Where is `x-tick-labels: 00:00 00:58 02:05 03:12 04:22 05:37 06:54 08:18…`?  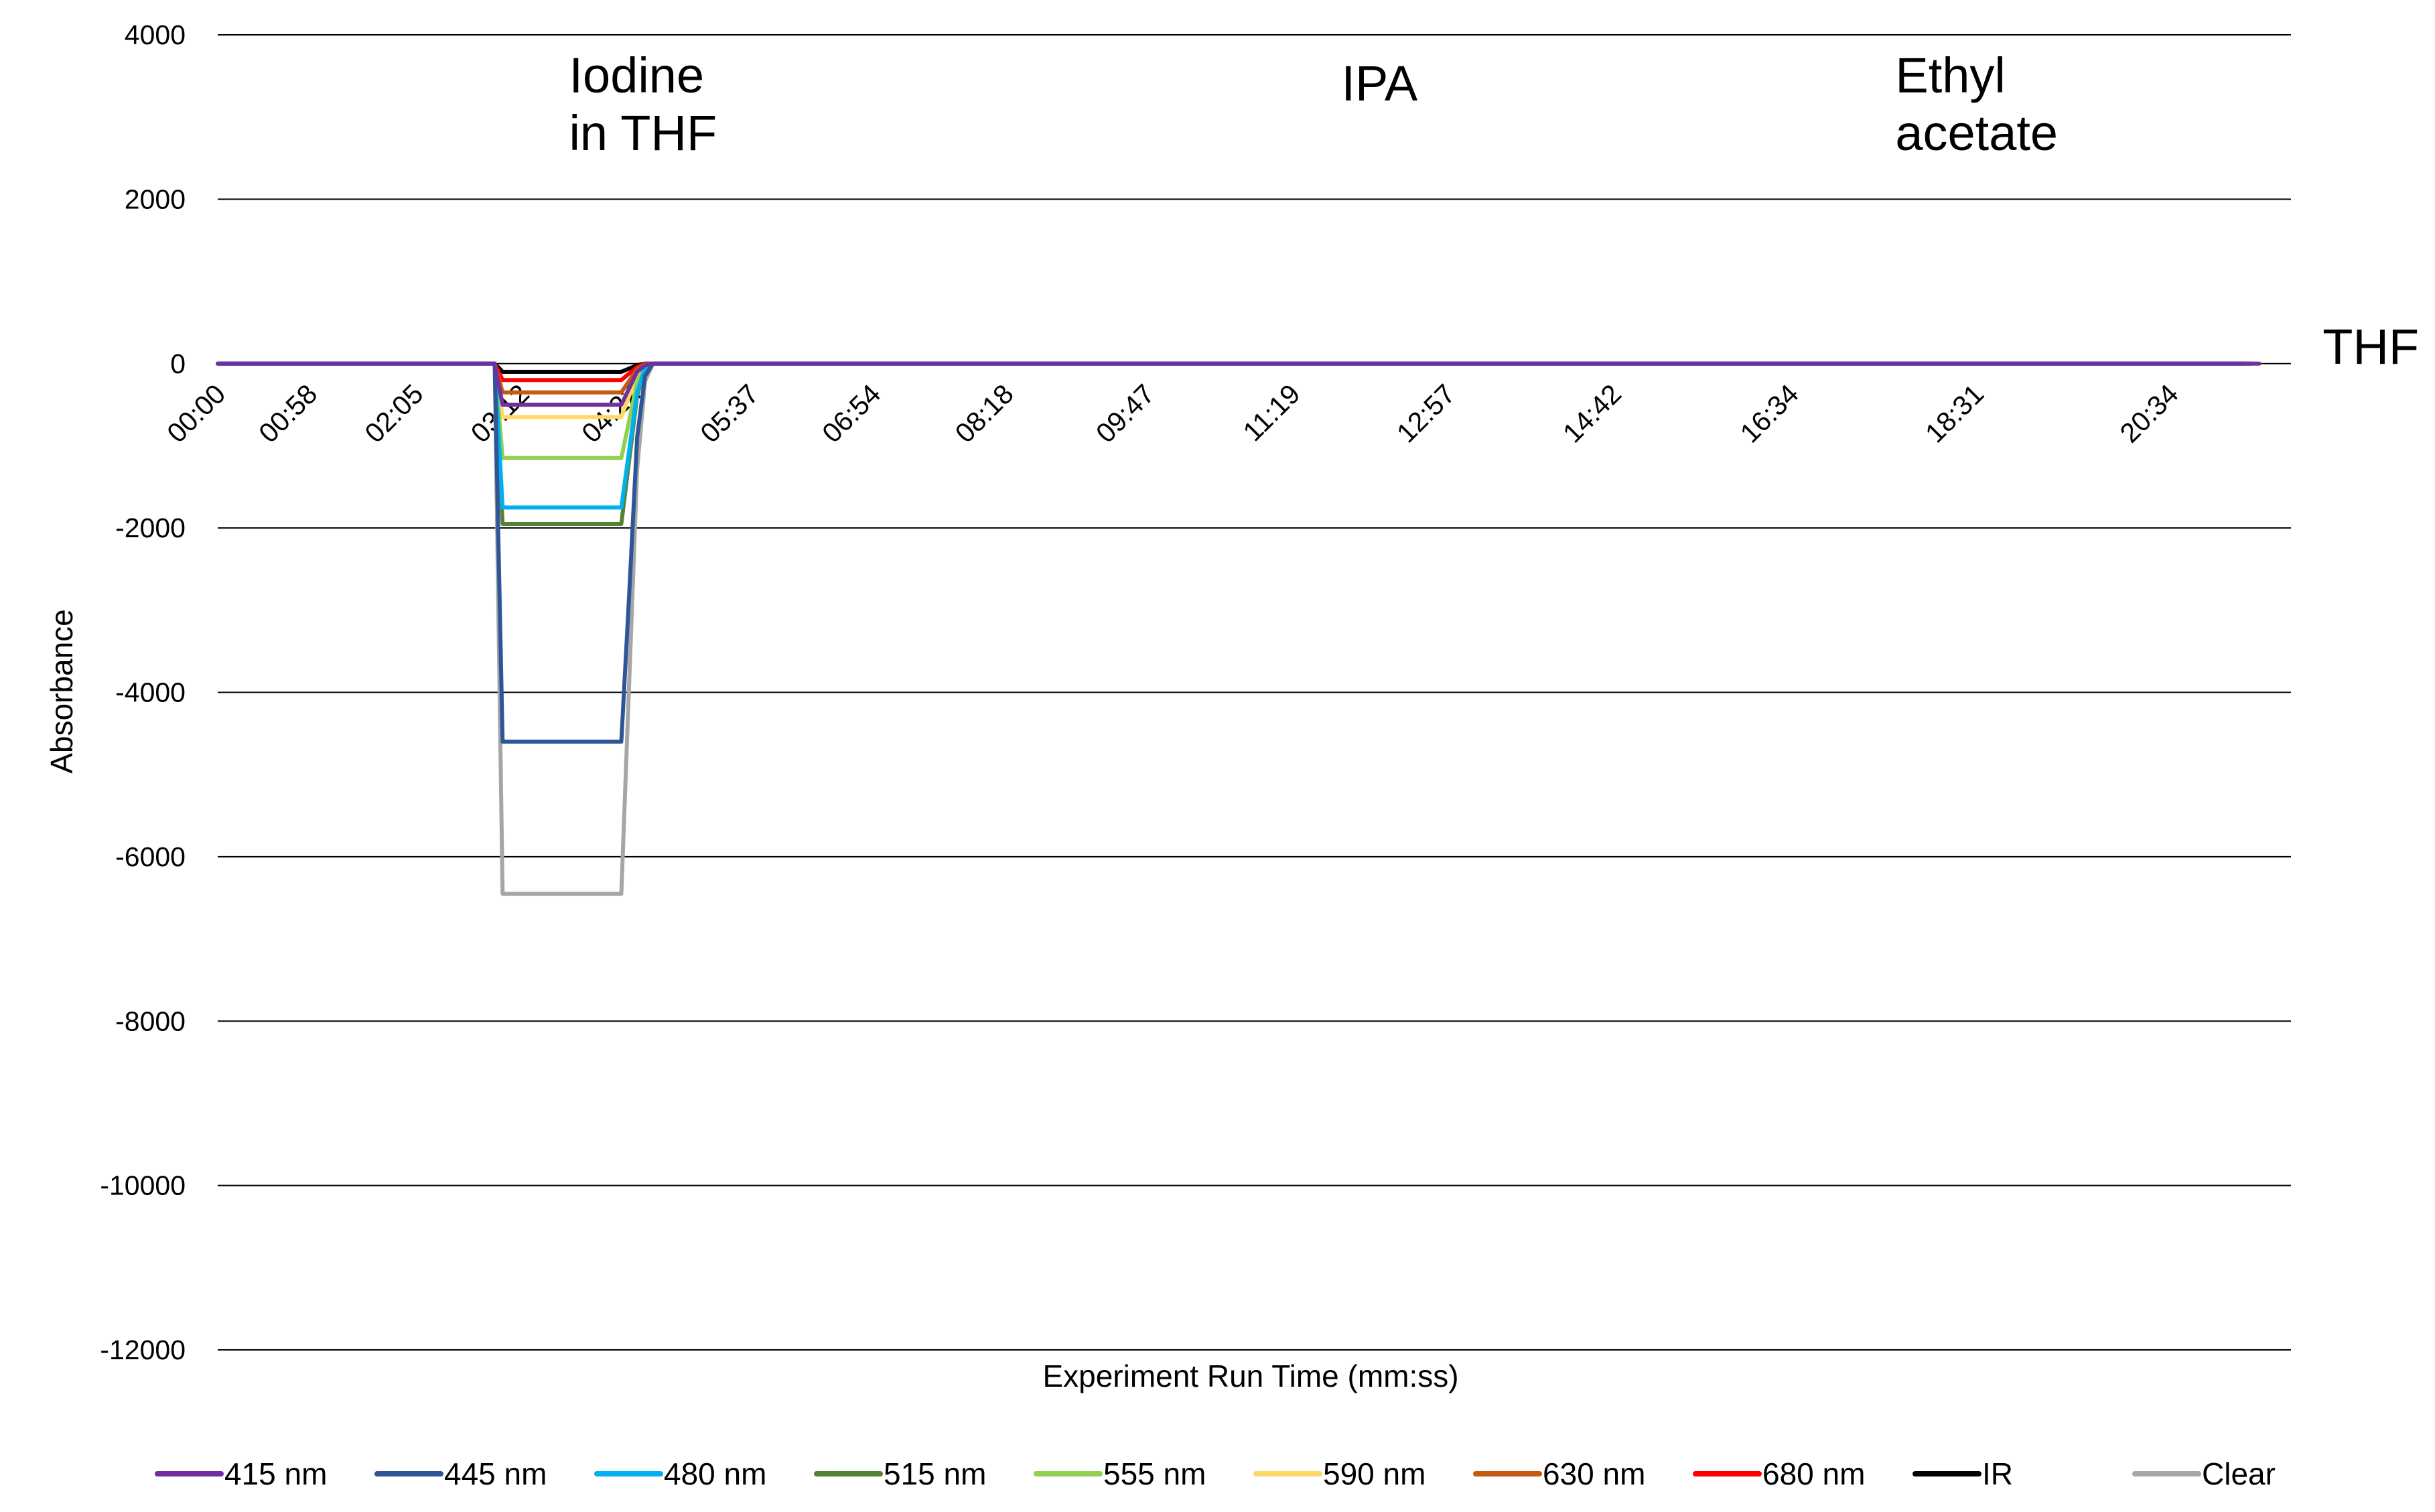
x-tick-labels: 00:00 00:58 02:05 03:12 04:22 05:37 06:54 08:18… is located at coordinates (1172, 414).